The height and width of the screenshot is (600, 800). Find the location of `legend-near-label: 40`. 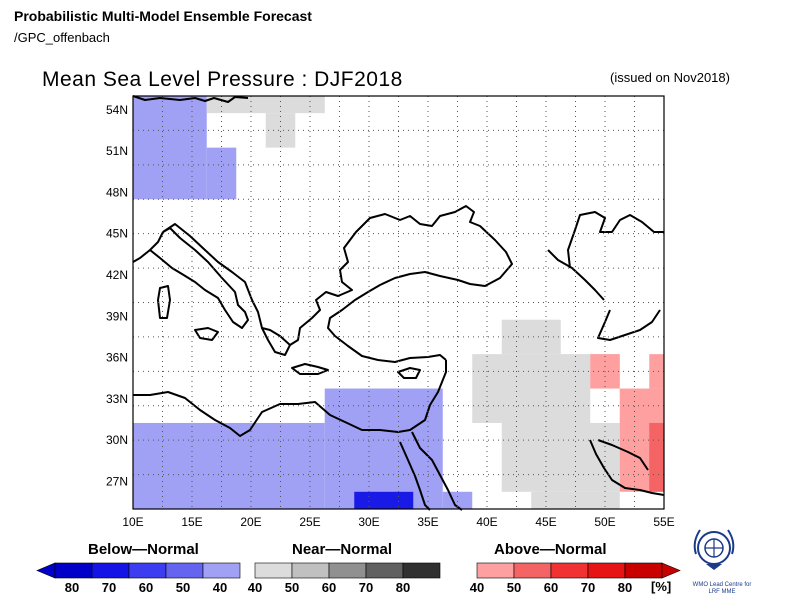

legend-near-label: 40 is located at coordinates (255, 587).